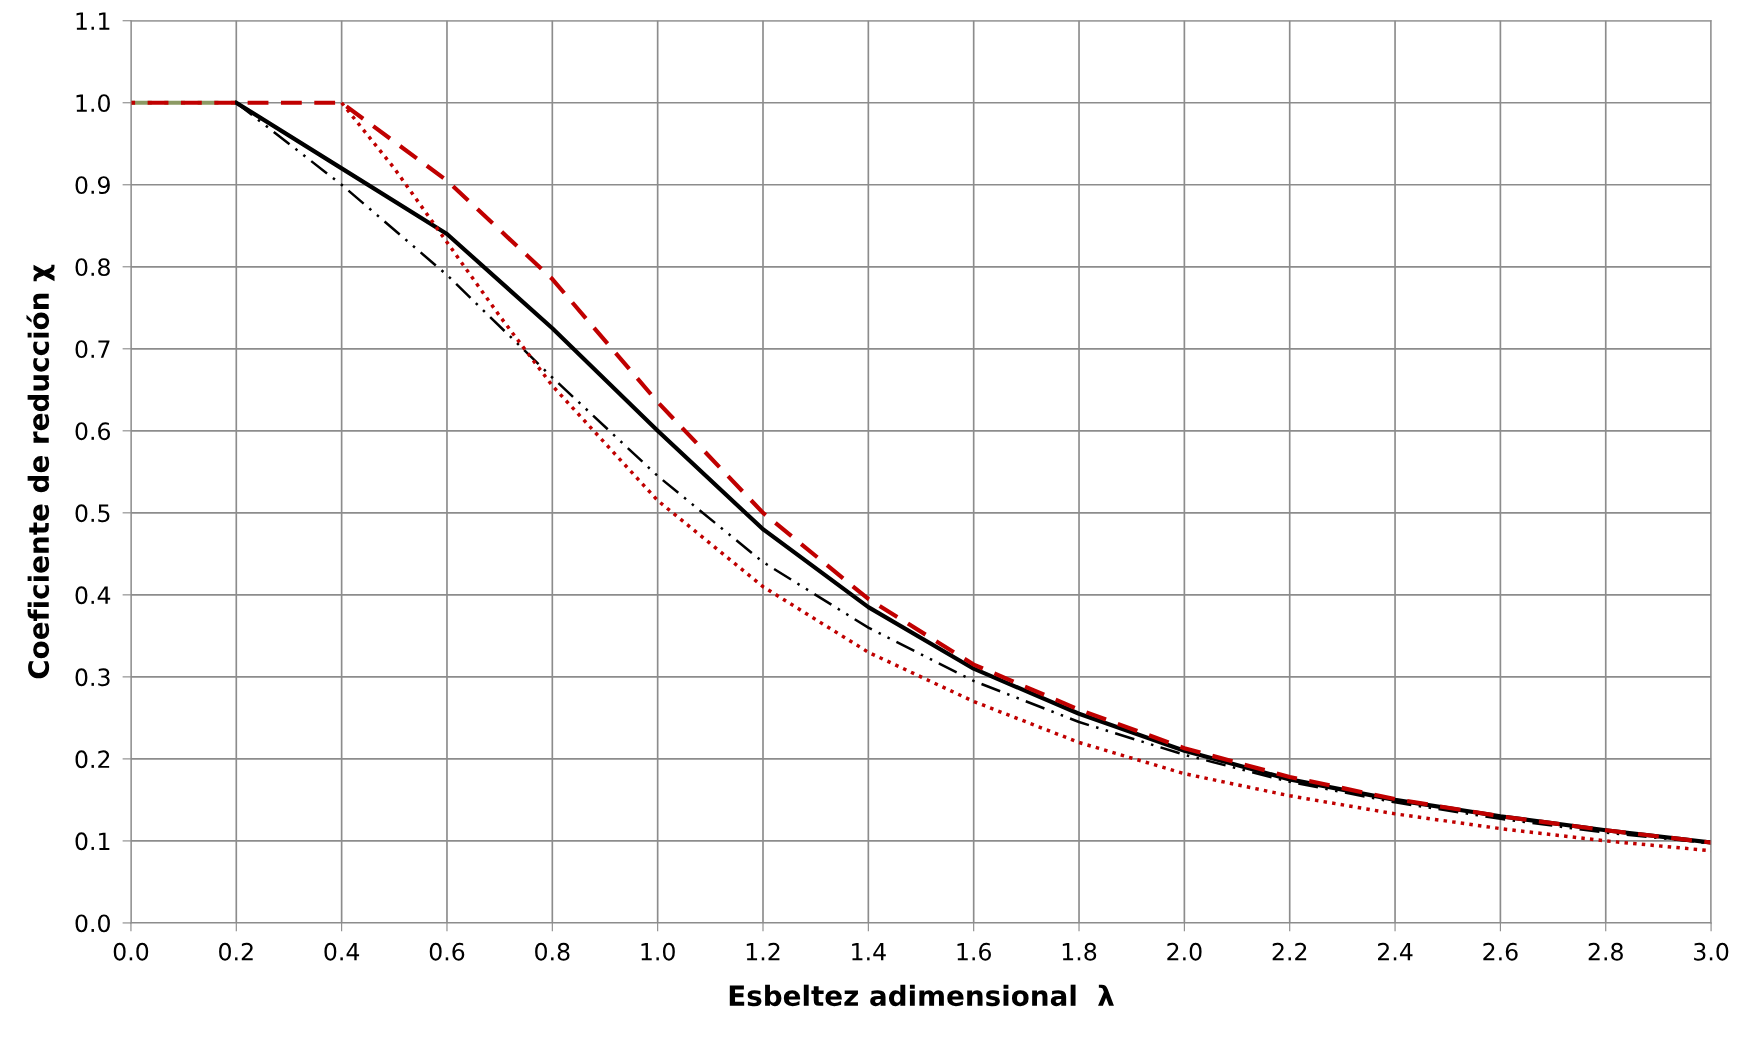  I want to click on y-tick-label: 0.2, so click(92, 759).